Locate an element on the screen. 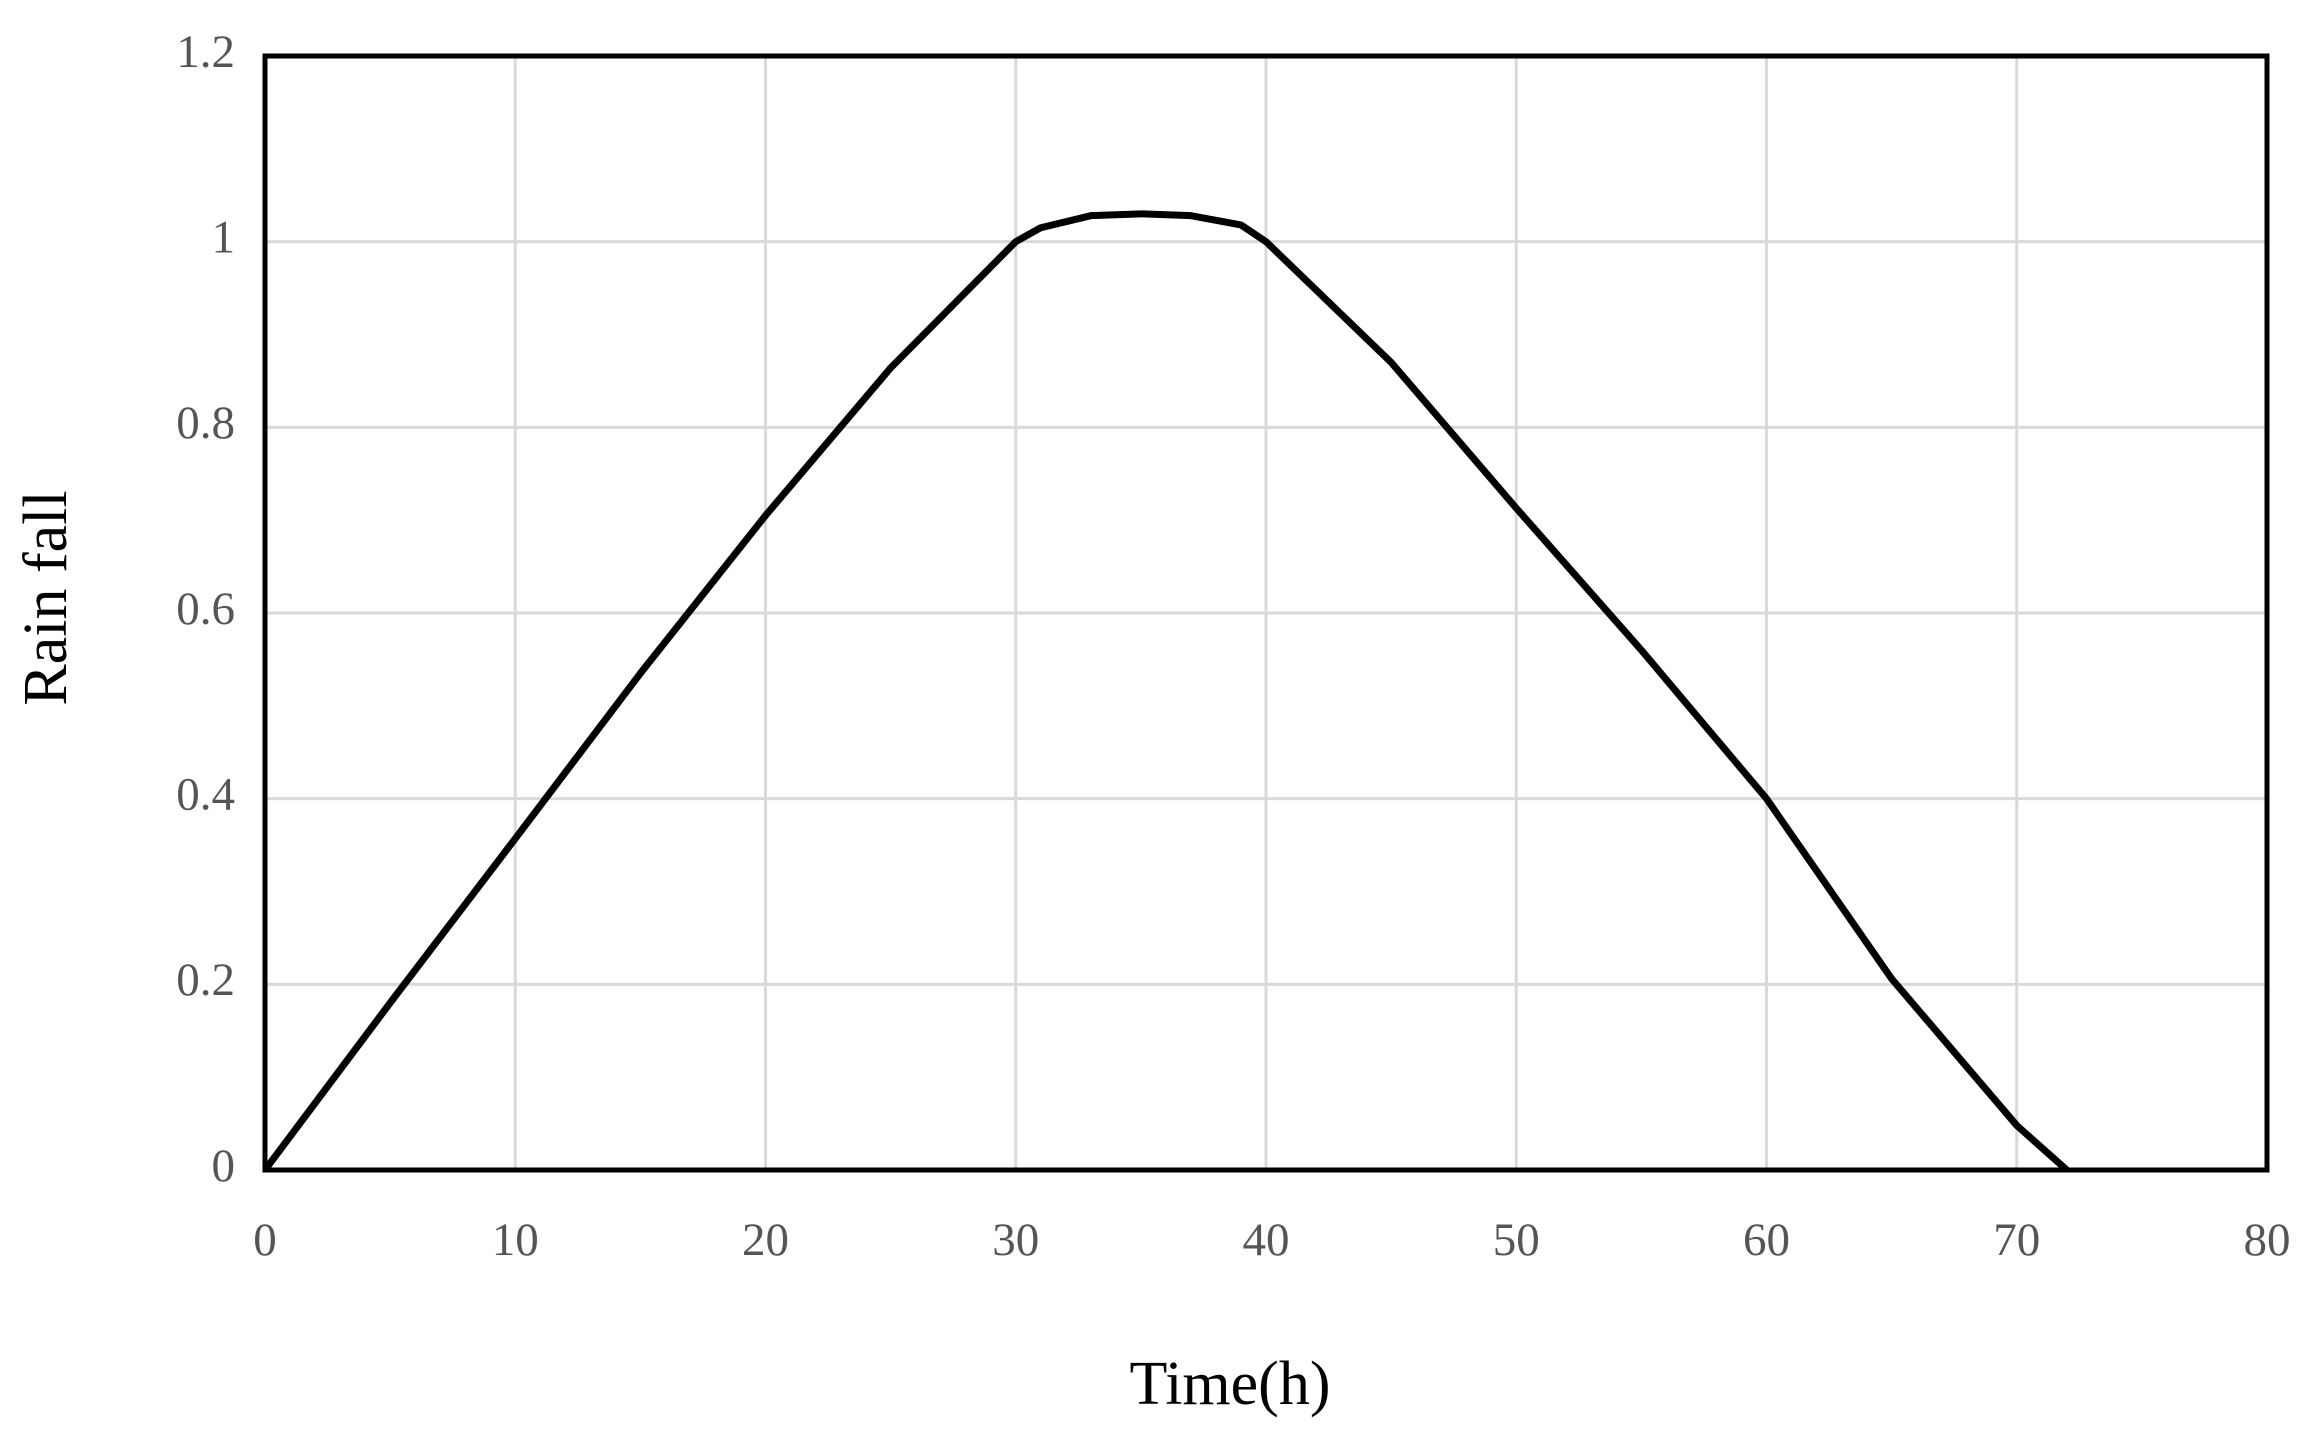 The image size is (2308, 1439). x-tick-label: 10 is located at coordinates (515, 1240).